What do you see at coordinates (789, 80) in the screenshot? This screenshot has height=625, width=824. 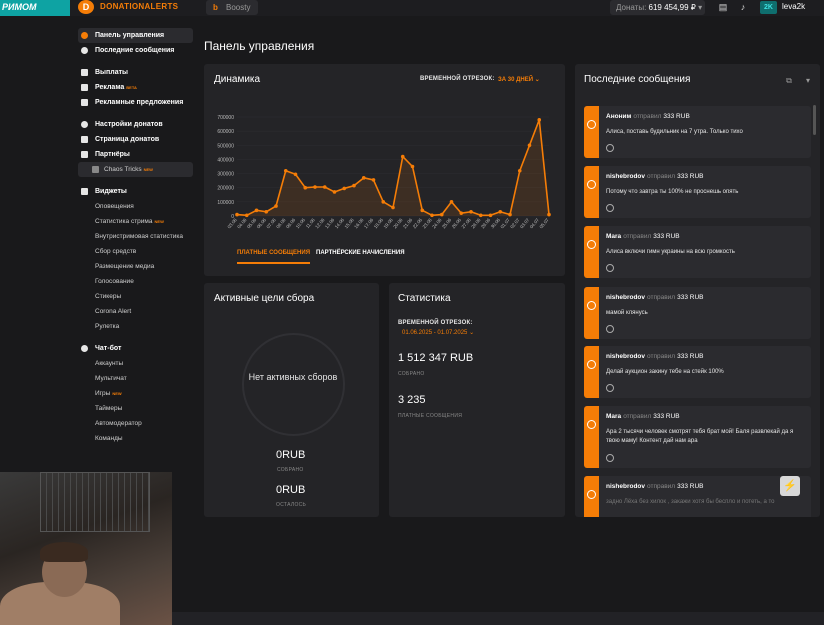 I see `cast-icon: ⧉` at bounding box center [789, 80].